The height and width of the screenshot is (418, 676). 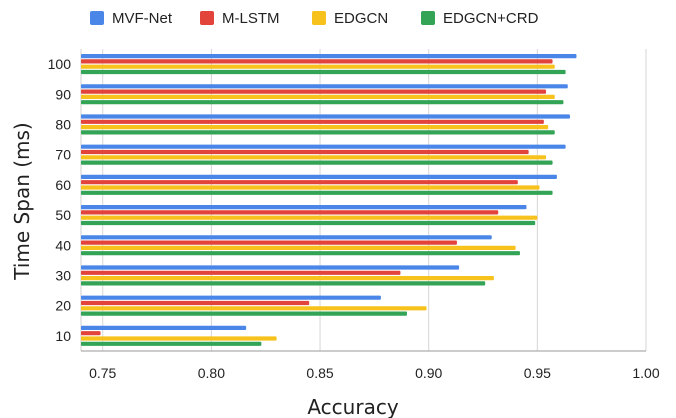 I want to click on y-tick-label: 30, so click(x=63, y=275).